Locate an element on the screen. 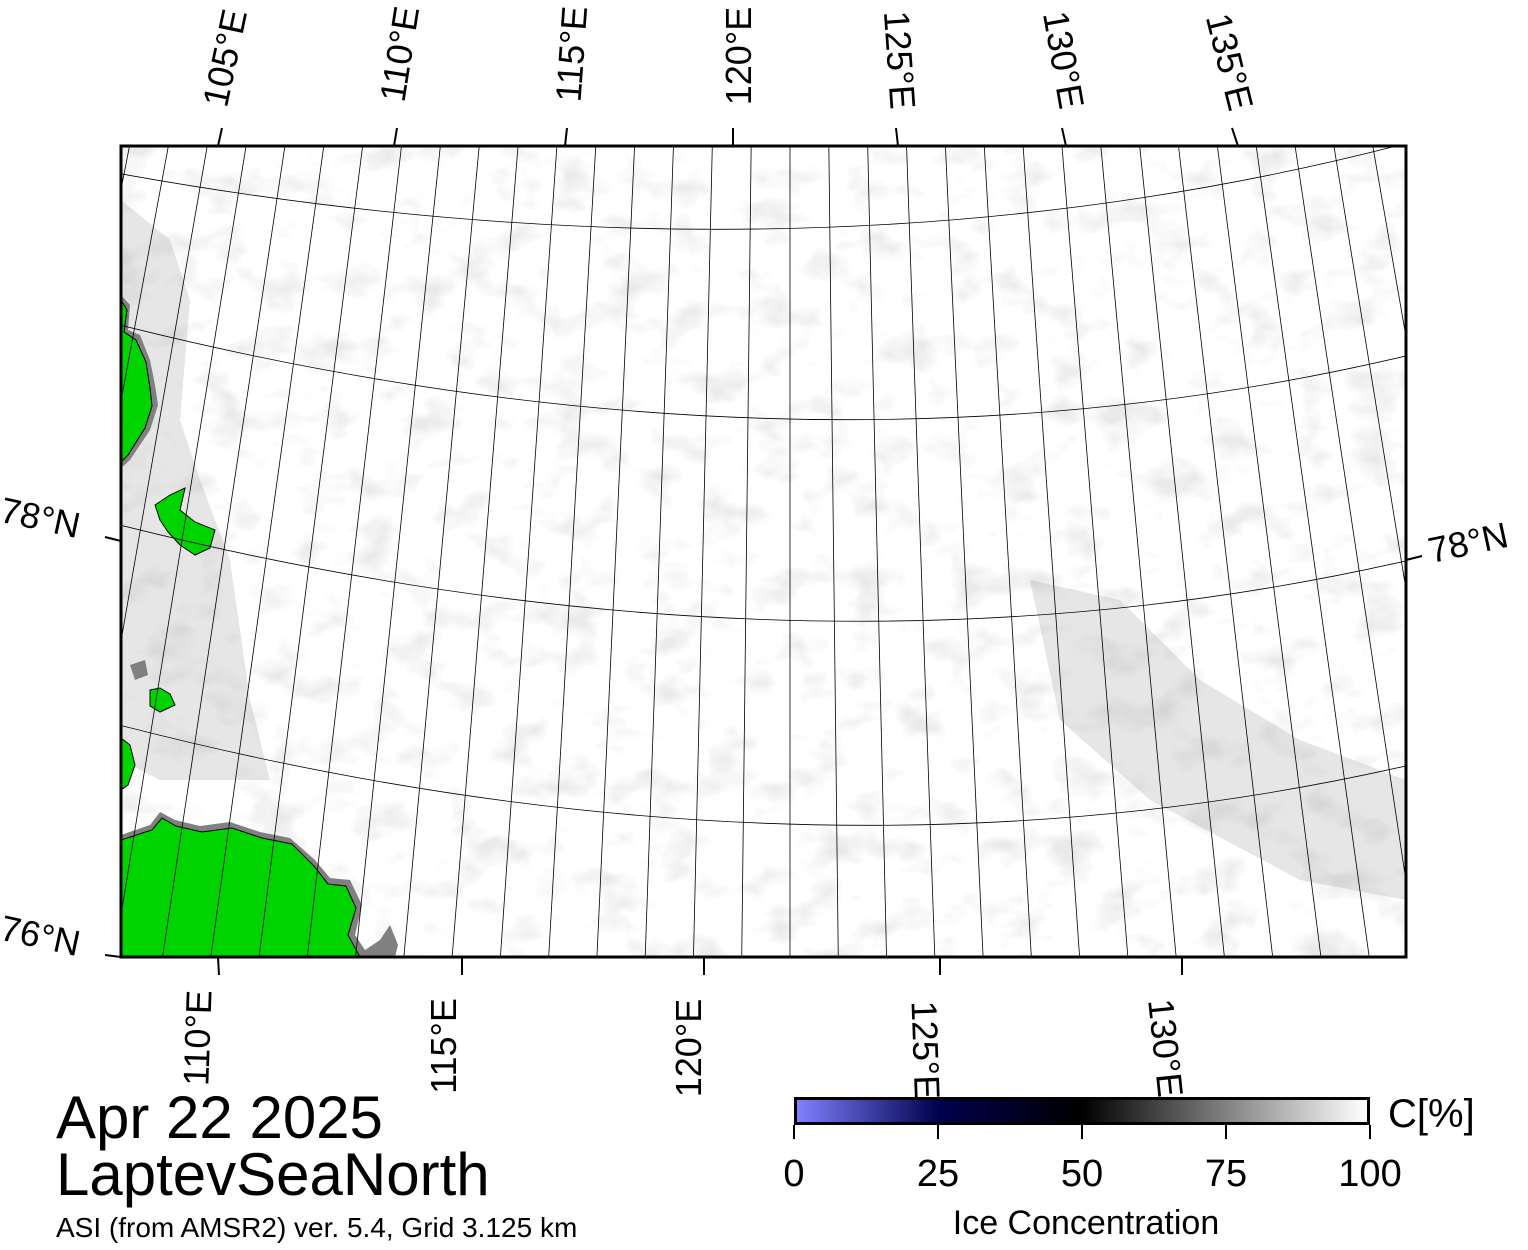 Image resolution: width=1528 pixels, height=1250 pixels. land-masses is located at coordinates (259, 626).